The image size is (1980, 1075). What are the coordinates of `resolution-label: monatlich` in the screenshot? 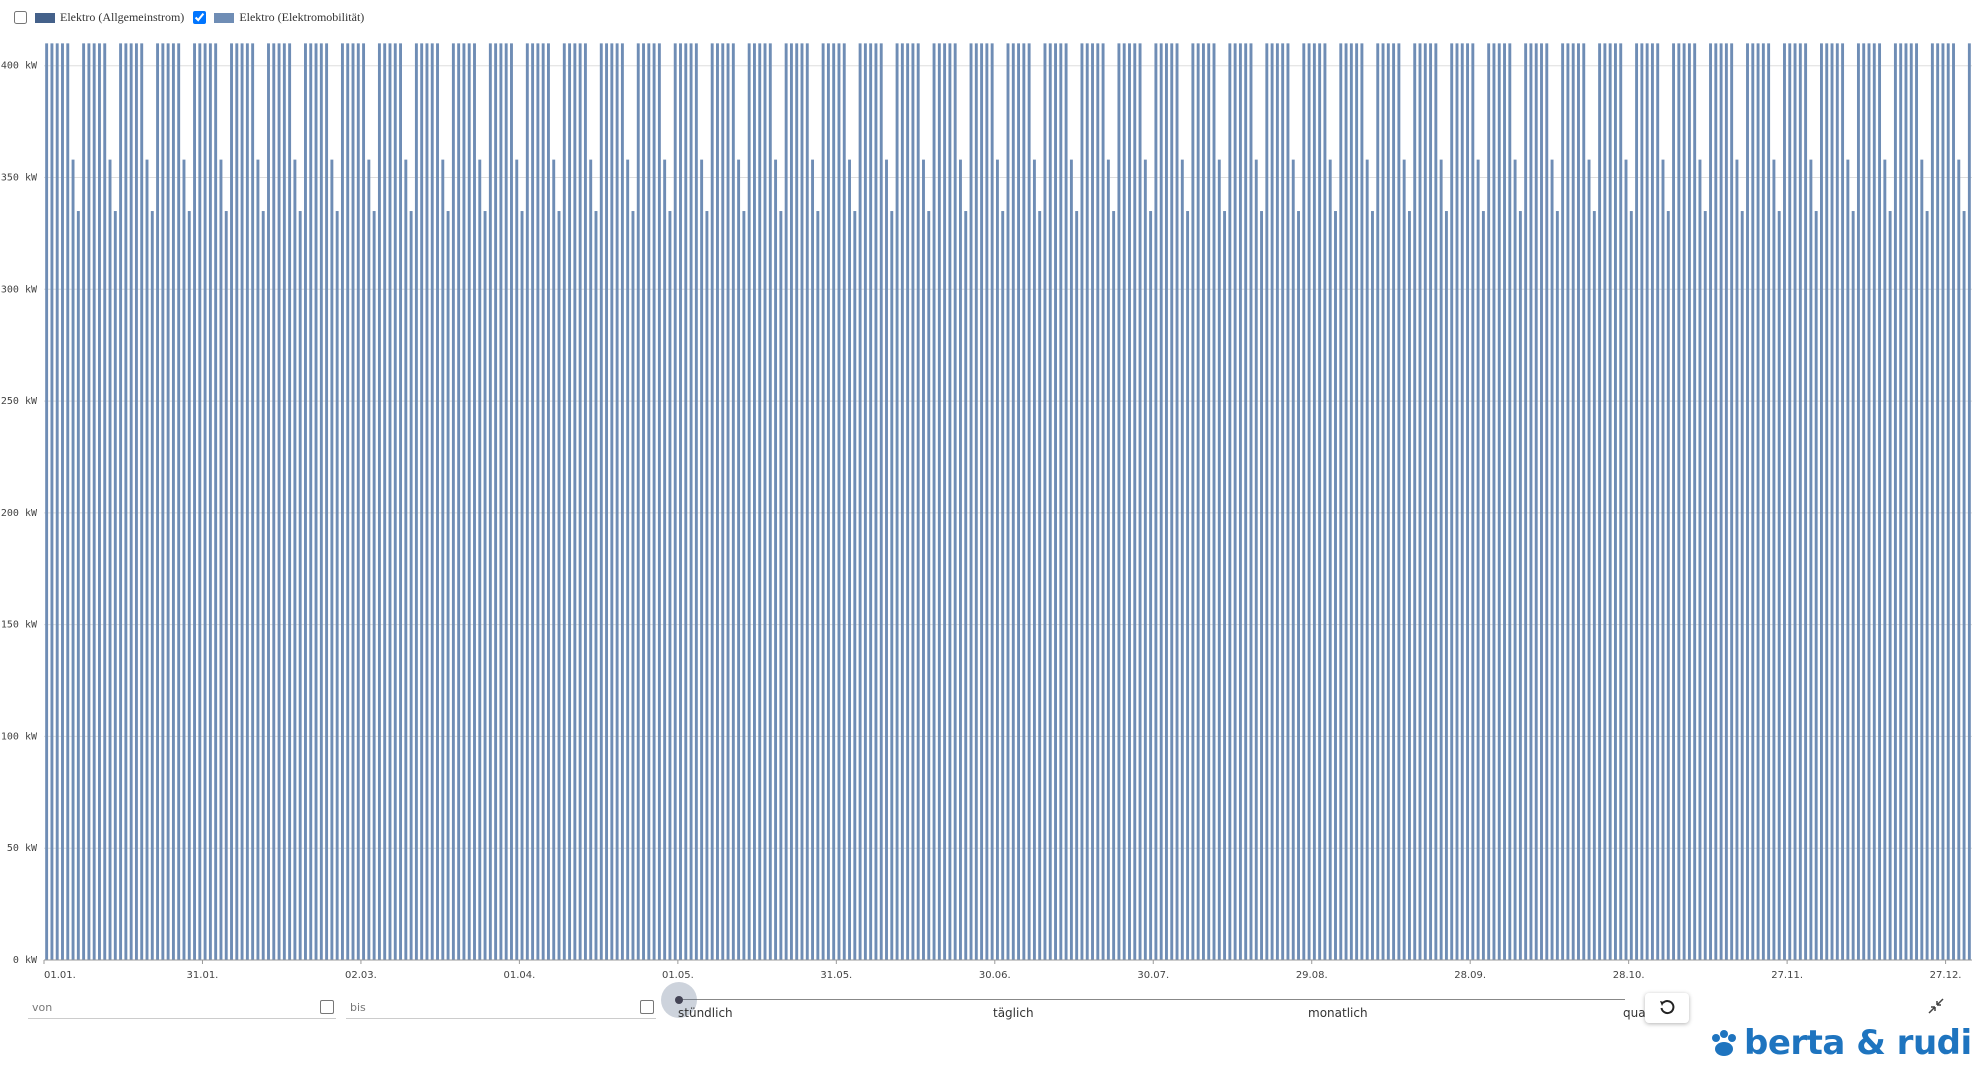 It's located at (1338, 1013).